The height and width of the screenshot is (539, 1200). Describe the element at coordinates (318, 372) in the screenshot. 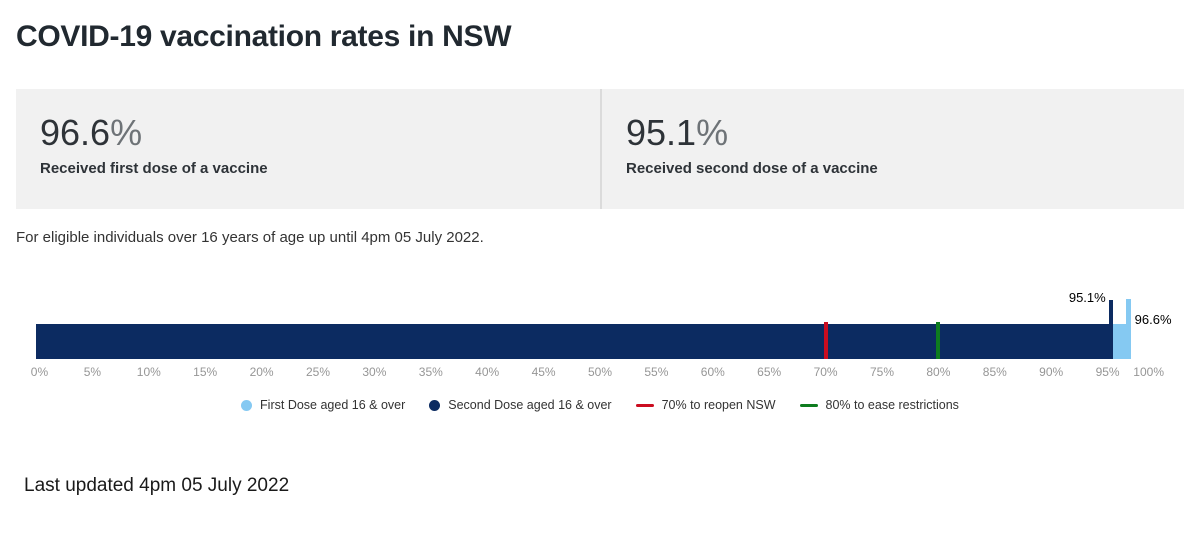

I see `axis-label-25: 25%` at that location.